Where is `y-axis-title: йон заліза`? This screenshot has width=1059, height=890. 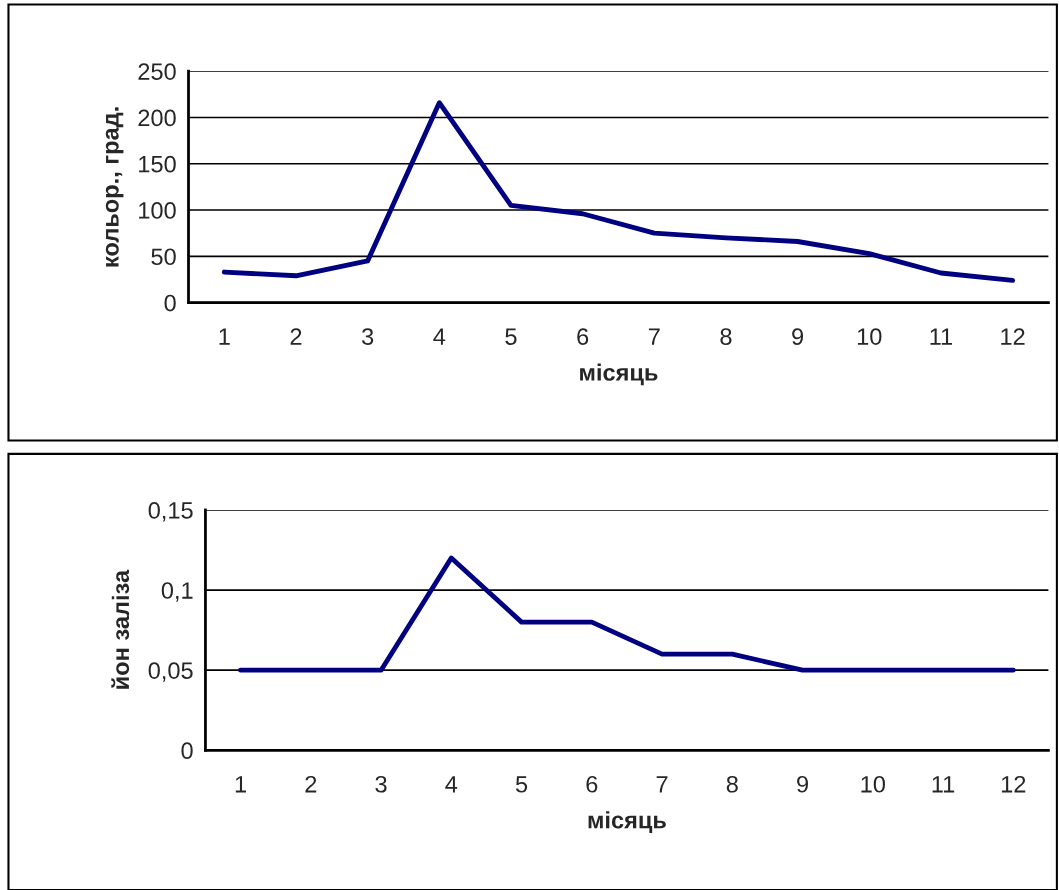 y-axis-title: йон заліза is located at coordinates (120, 629).